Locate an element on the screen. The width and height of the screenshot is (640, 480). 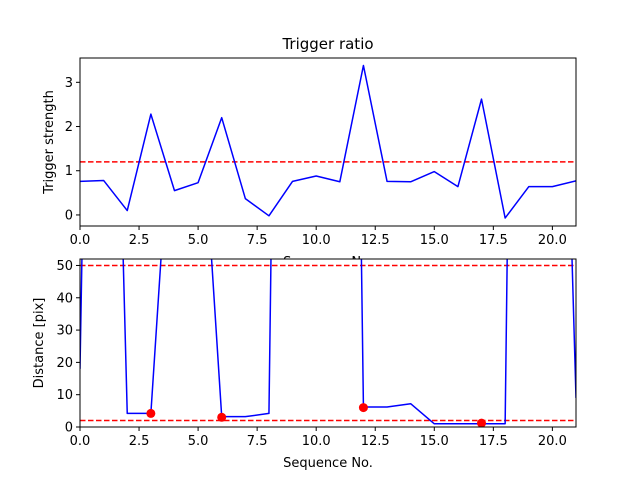
bottom-y-tick-label: 10 is located at coordinates (64, 395).